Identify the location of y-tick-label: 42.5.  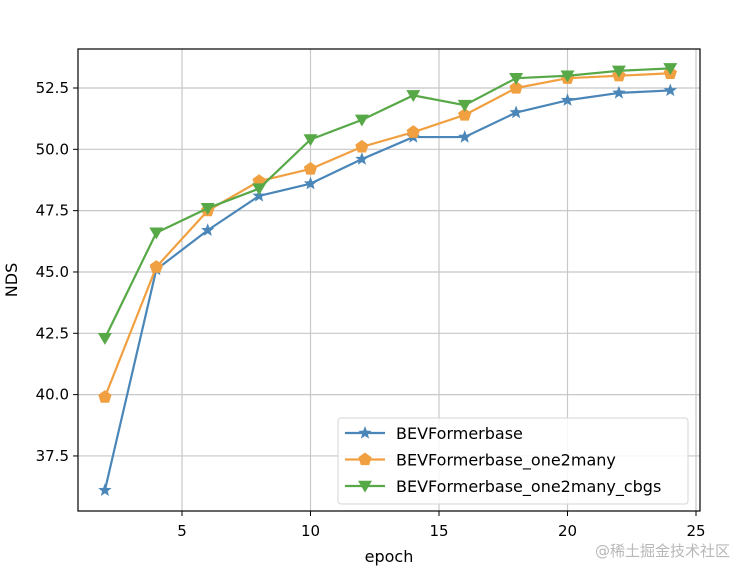
(52, 333).